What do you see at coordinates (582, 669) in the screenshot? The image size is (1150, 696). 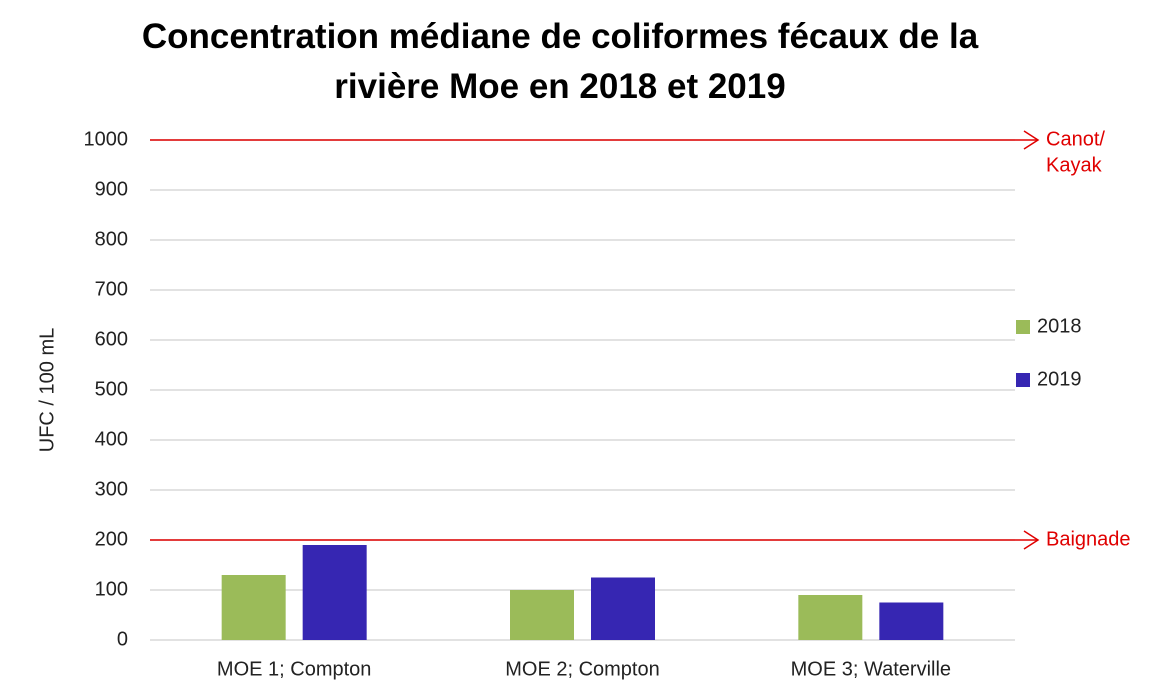 I see `x-tick-label: MOE 2; Compton` at bounding box center [582, 669].